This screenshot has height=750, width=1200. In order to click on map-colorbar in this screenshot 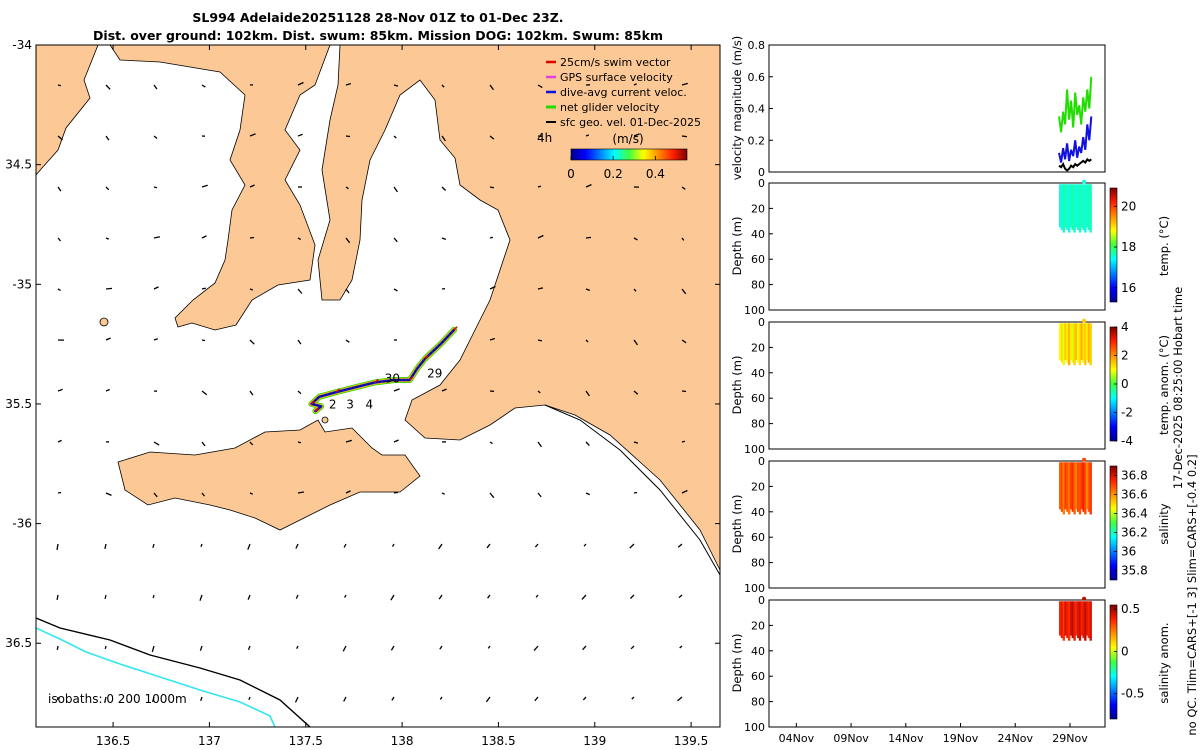, I will do `click(629, 154)`.